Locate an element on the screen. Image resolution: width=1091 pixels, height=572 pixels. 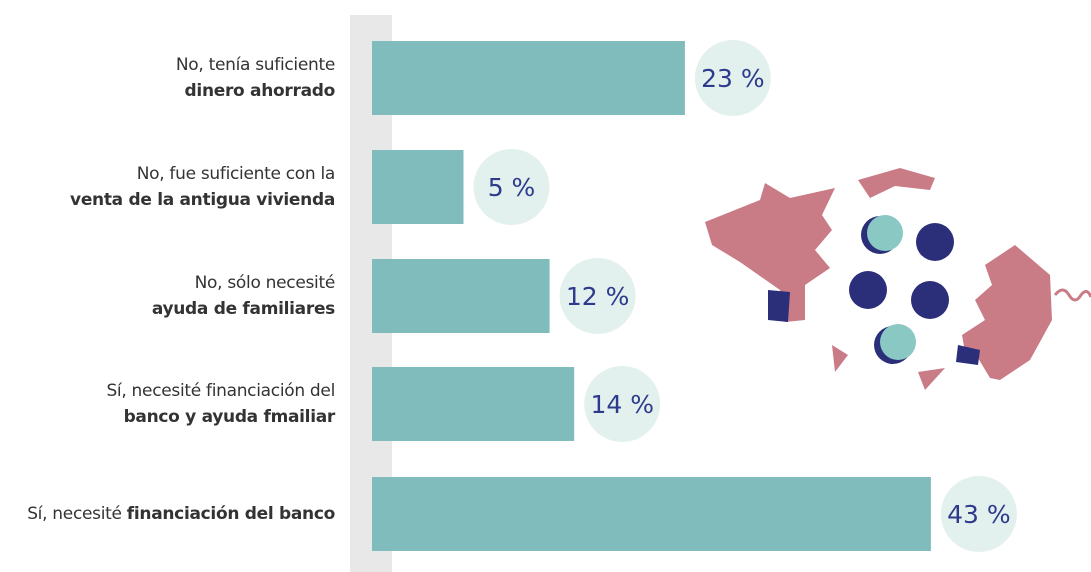
piggy-illustration is located at coordinates (898, 279).